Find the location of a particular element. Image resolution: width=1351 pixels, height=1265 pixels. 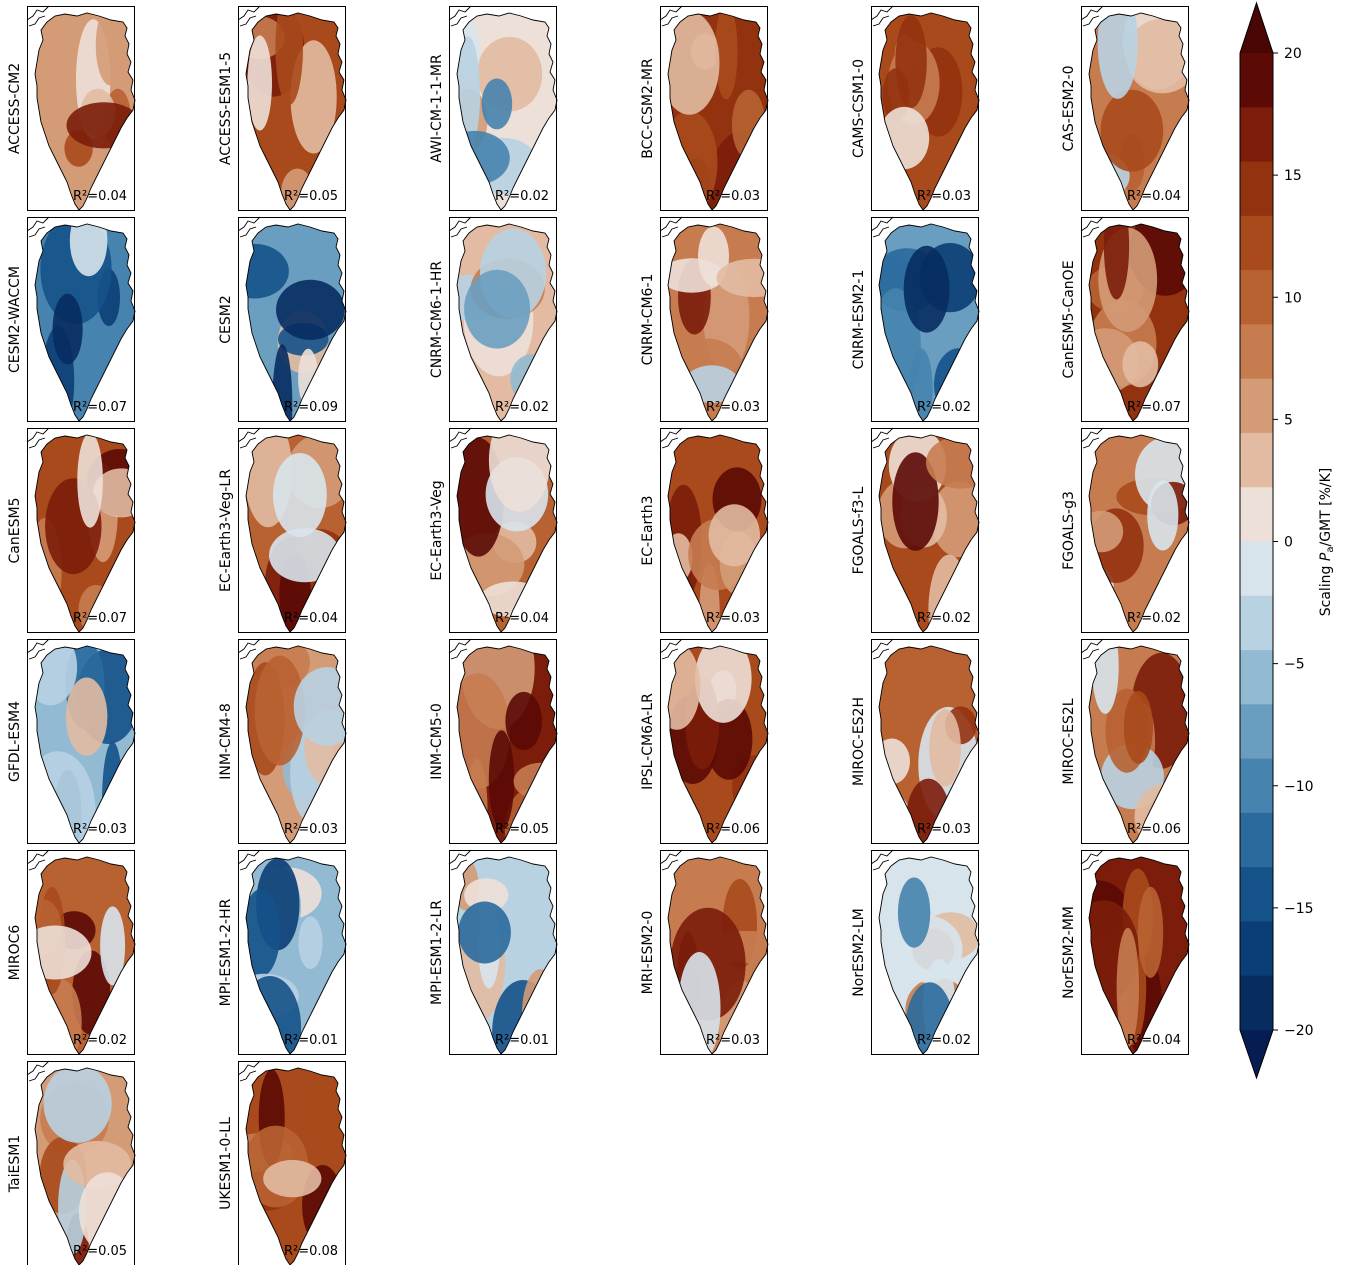

map-panel: R²=0.03 BCC-CSM2-MR is located at coordinates (704, 108).